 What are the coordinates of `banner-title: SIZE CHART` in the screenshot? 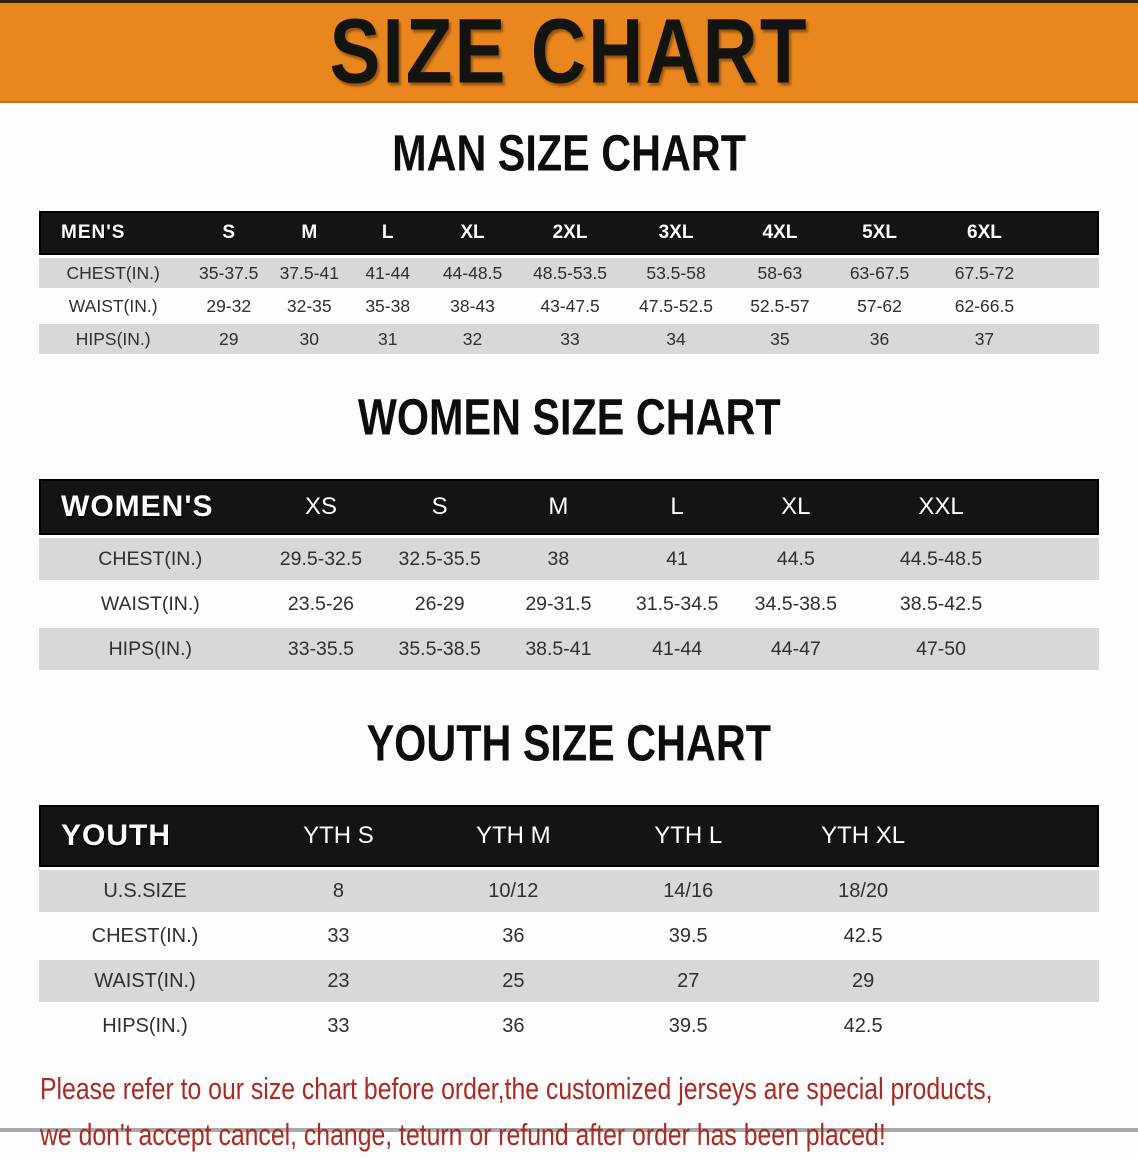 It's located at (569, 52).